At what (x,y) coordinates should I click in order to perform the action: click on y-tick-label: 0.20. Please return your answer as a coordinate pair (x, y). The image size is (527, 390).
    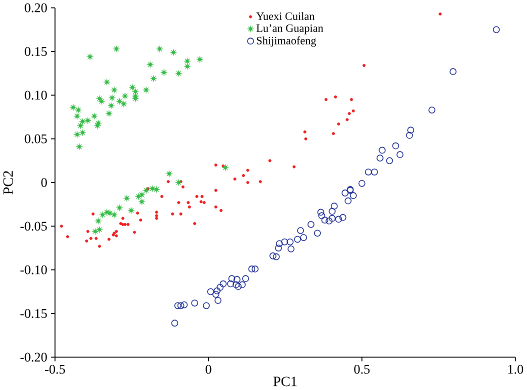
    Looking at the image, I should click on (35, 8).